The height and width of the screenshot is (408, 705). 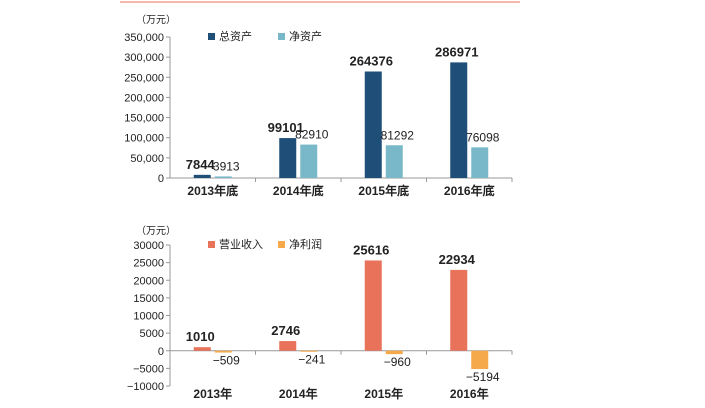 I want to click on chart2-legend-label: 营业收入, so click(x=241, y=244).